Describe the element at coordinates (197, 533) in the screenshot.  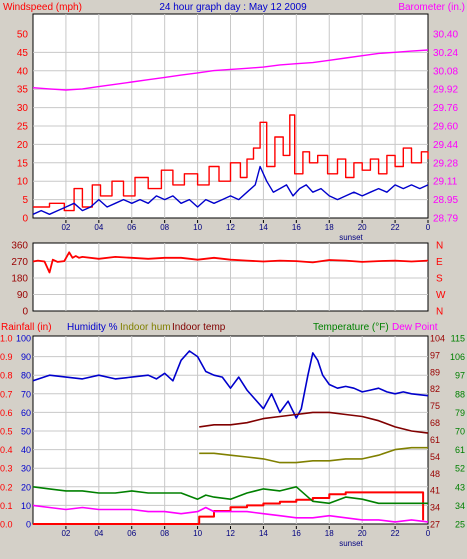
I see `x-tick-label: 10` at that location.